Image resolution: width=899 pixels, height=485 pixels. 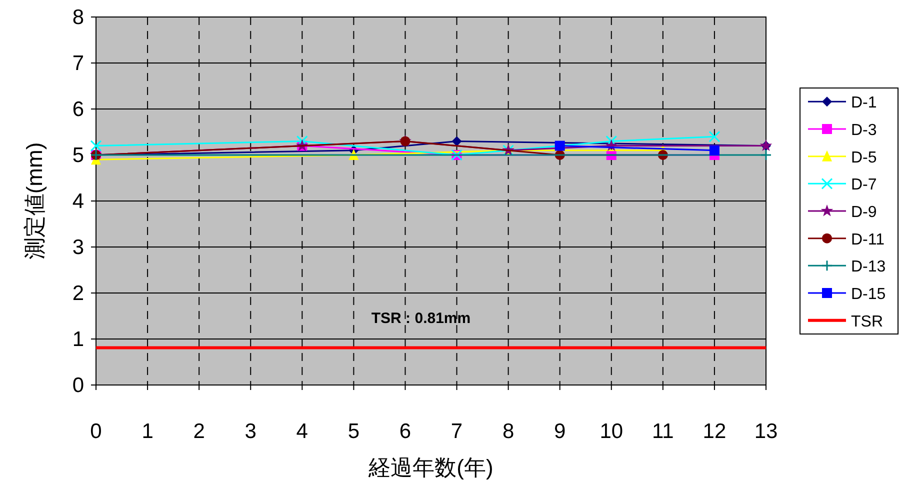 What do you see at coordinates (148, 431) in the screenshot?
I see `x-tick-label: 1` at bounding box center [148, 431].